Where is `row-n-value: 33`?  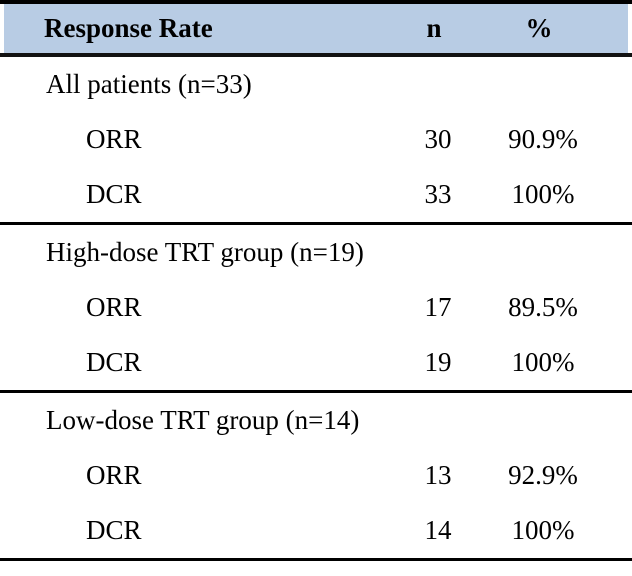 row-n-value: 33 is located at coordinates (438, 194).